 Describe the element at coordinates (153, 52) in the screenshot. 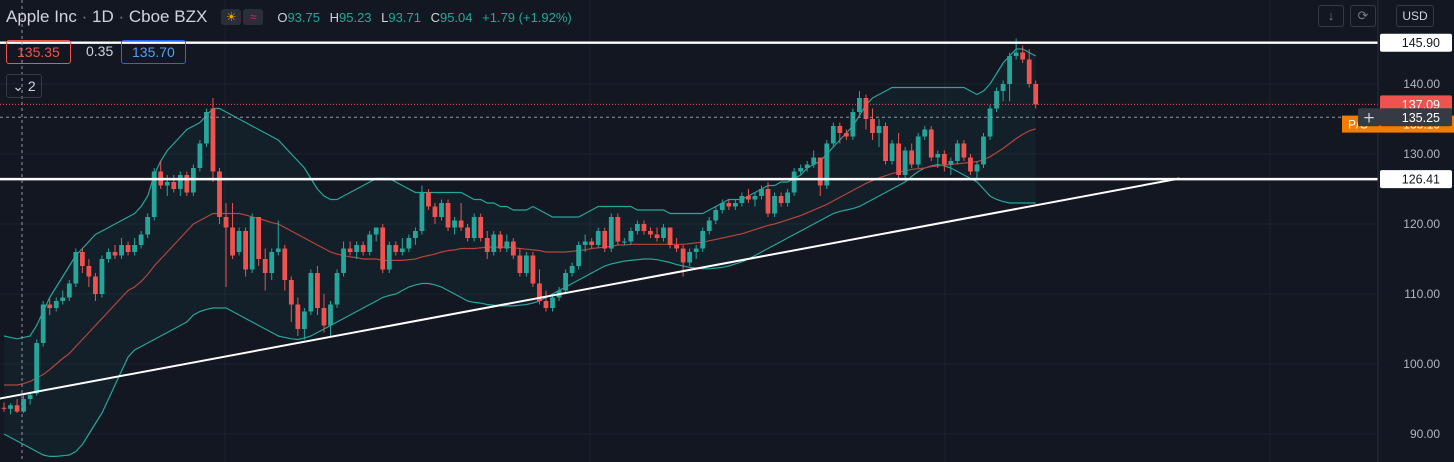

I see `buy-price-button: 135.70` at that location.